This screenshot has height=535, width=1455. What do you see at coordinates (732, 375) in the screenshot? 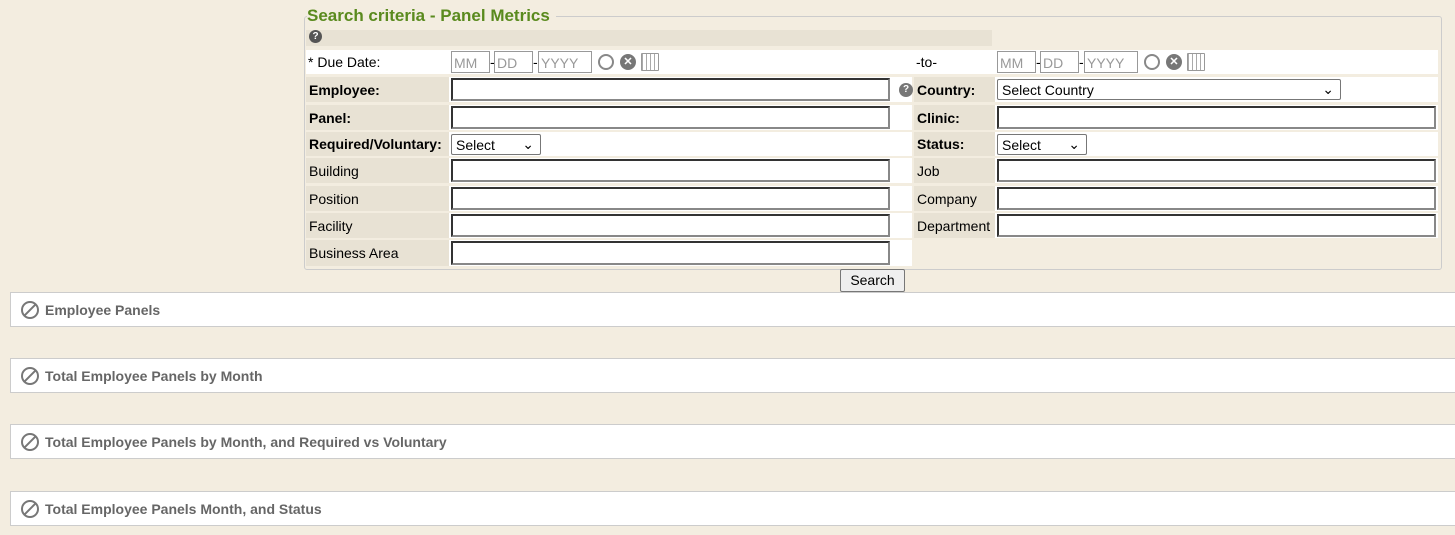
I see `collapsible-section: Total Employee Panels by Month` at bounding box center [732, 375].